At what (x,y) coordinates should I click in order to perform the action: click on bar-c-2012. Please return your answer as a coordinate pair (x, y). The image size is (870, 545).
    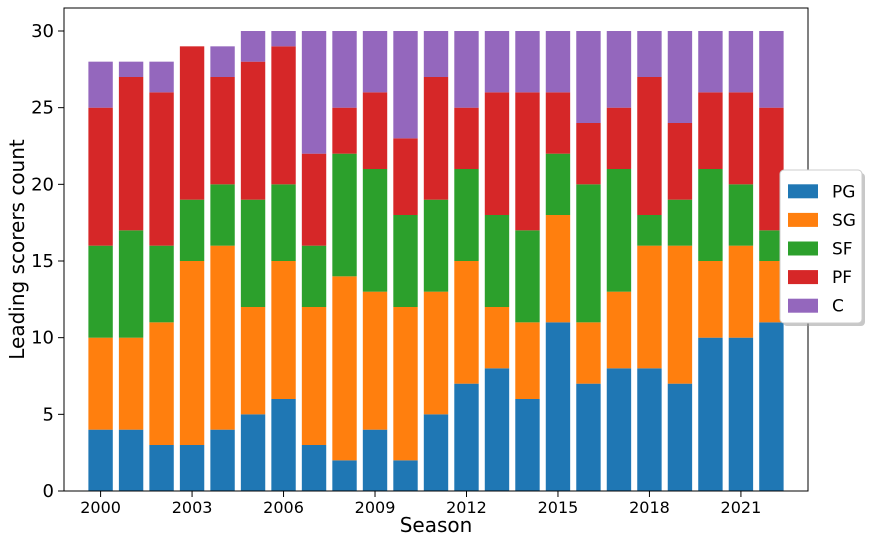
    Looking at the image, I should click on (466, 69).